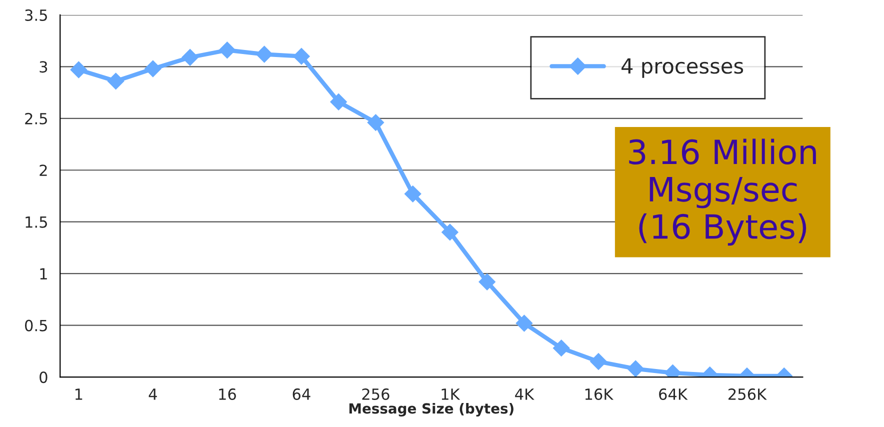  Describe the element at coordinates (36, 326) in the screenshot. I see `y-tick-label: 0.5` at that location.